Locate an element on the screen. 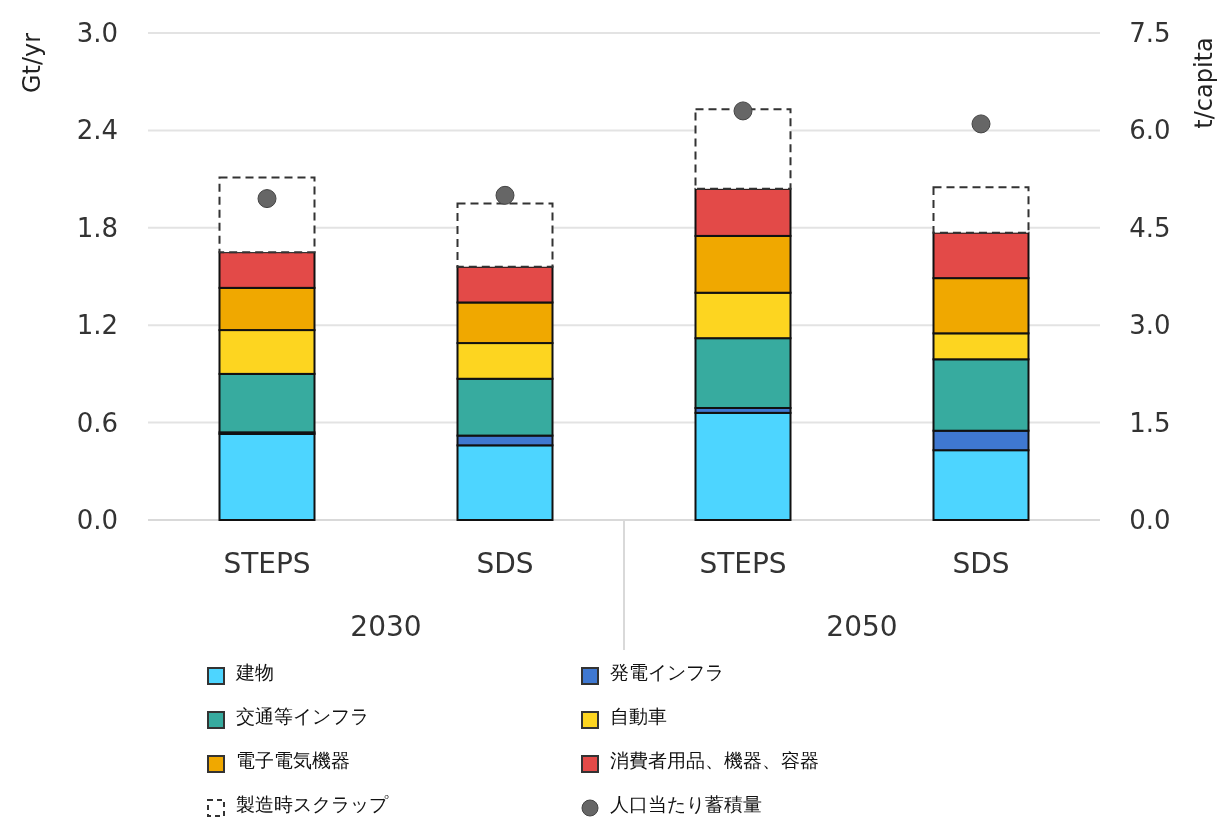 Image resolution: width=1231 pixels, height=819 pixels. legend-label: 製造時スクラップ is located at coordinates (312, 804).